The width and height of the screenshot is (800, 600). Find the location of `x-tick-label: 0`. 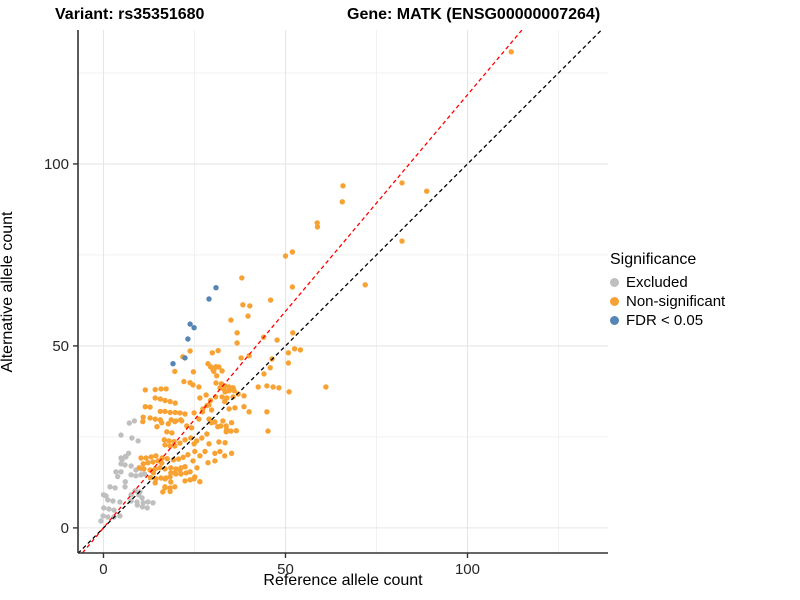

x-tick-label: 0 is located at coordinates (103, 569).